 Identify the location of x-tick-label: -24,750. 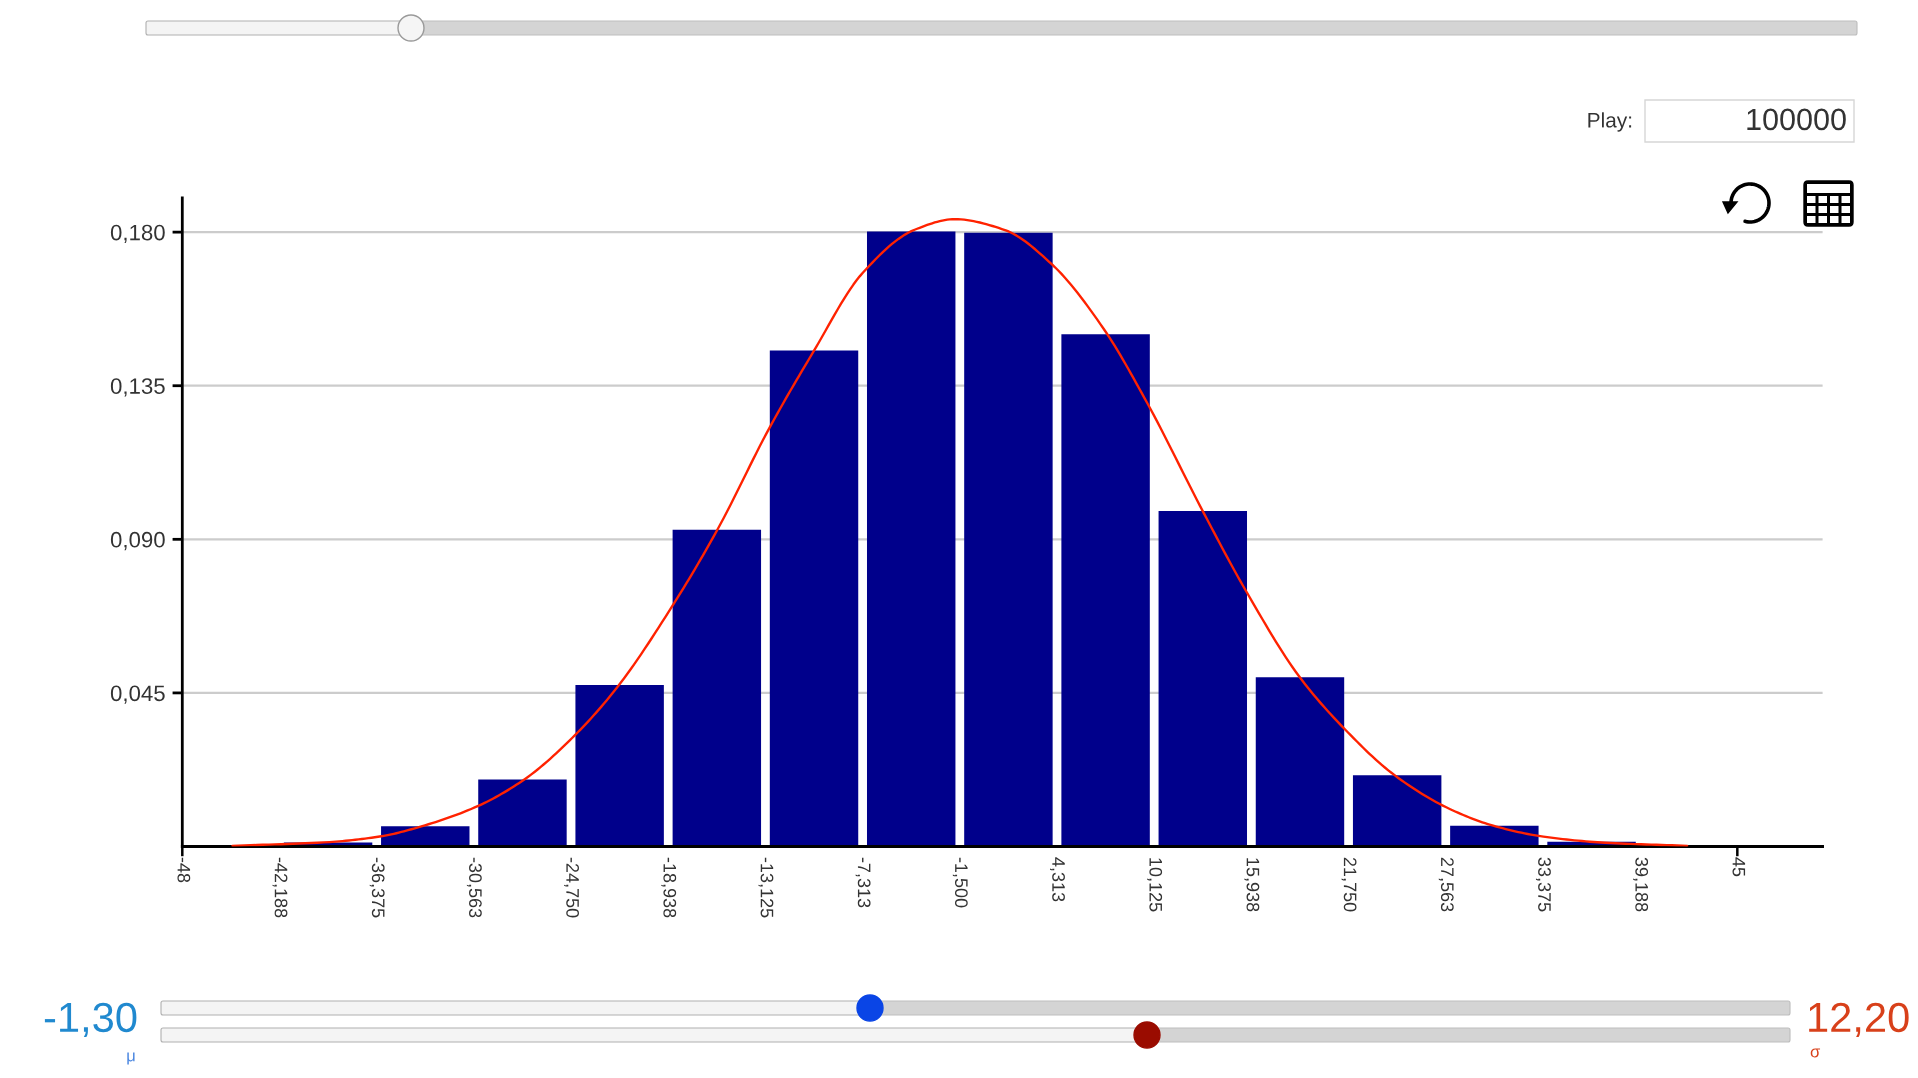
(571, 887).